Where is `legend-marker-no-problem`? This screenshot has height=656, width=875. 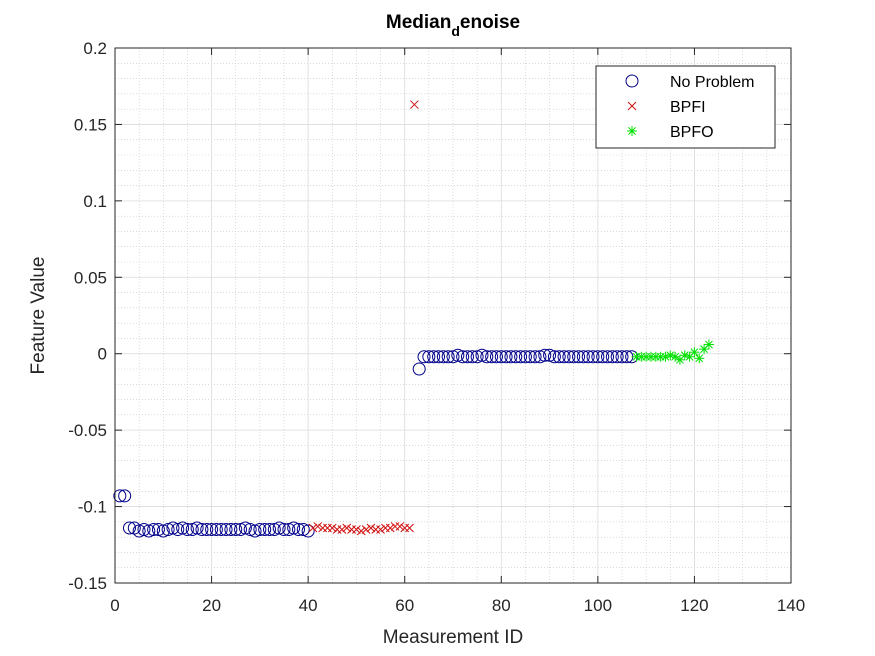
legend-marker-no-problem is located at coordinates (632, 81).